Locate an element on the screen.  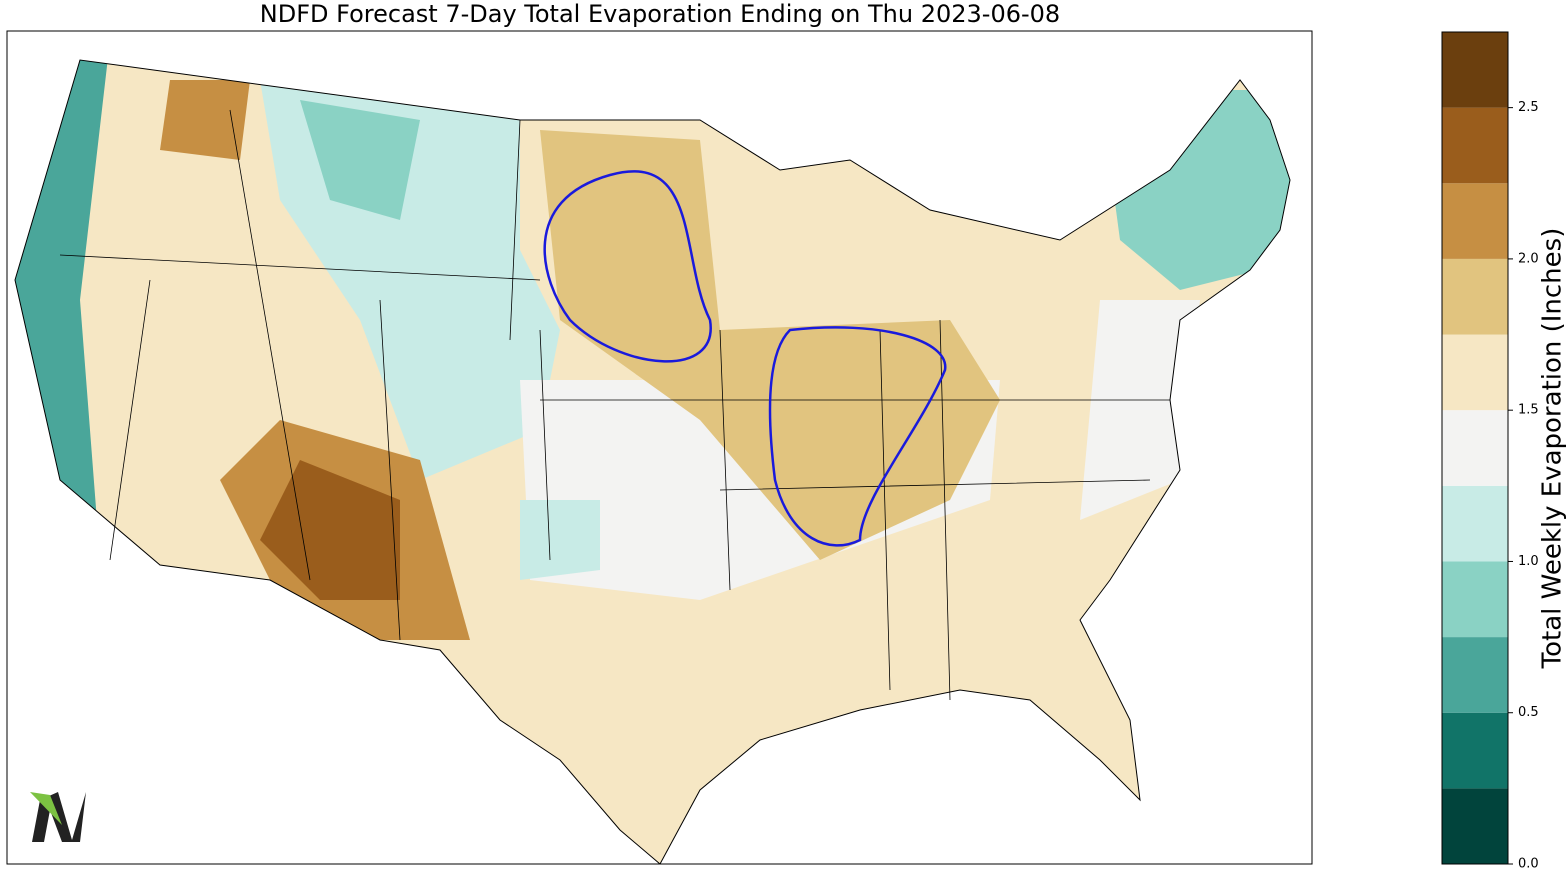
tick-label: 2.5 is located at coordinates (1528, 107).